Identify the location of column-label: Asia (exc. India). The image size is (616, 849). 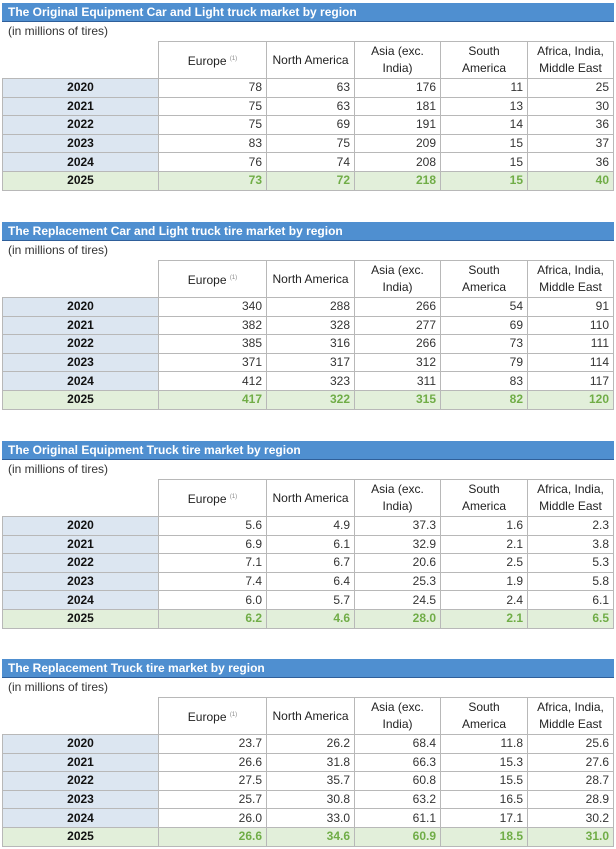
(397, 497).